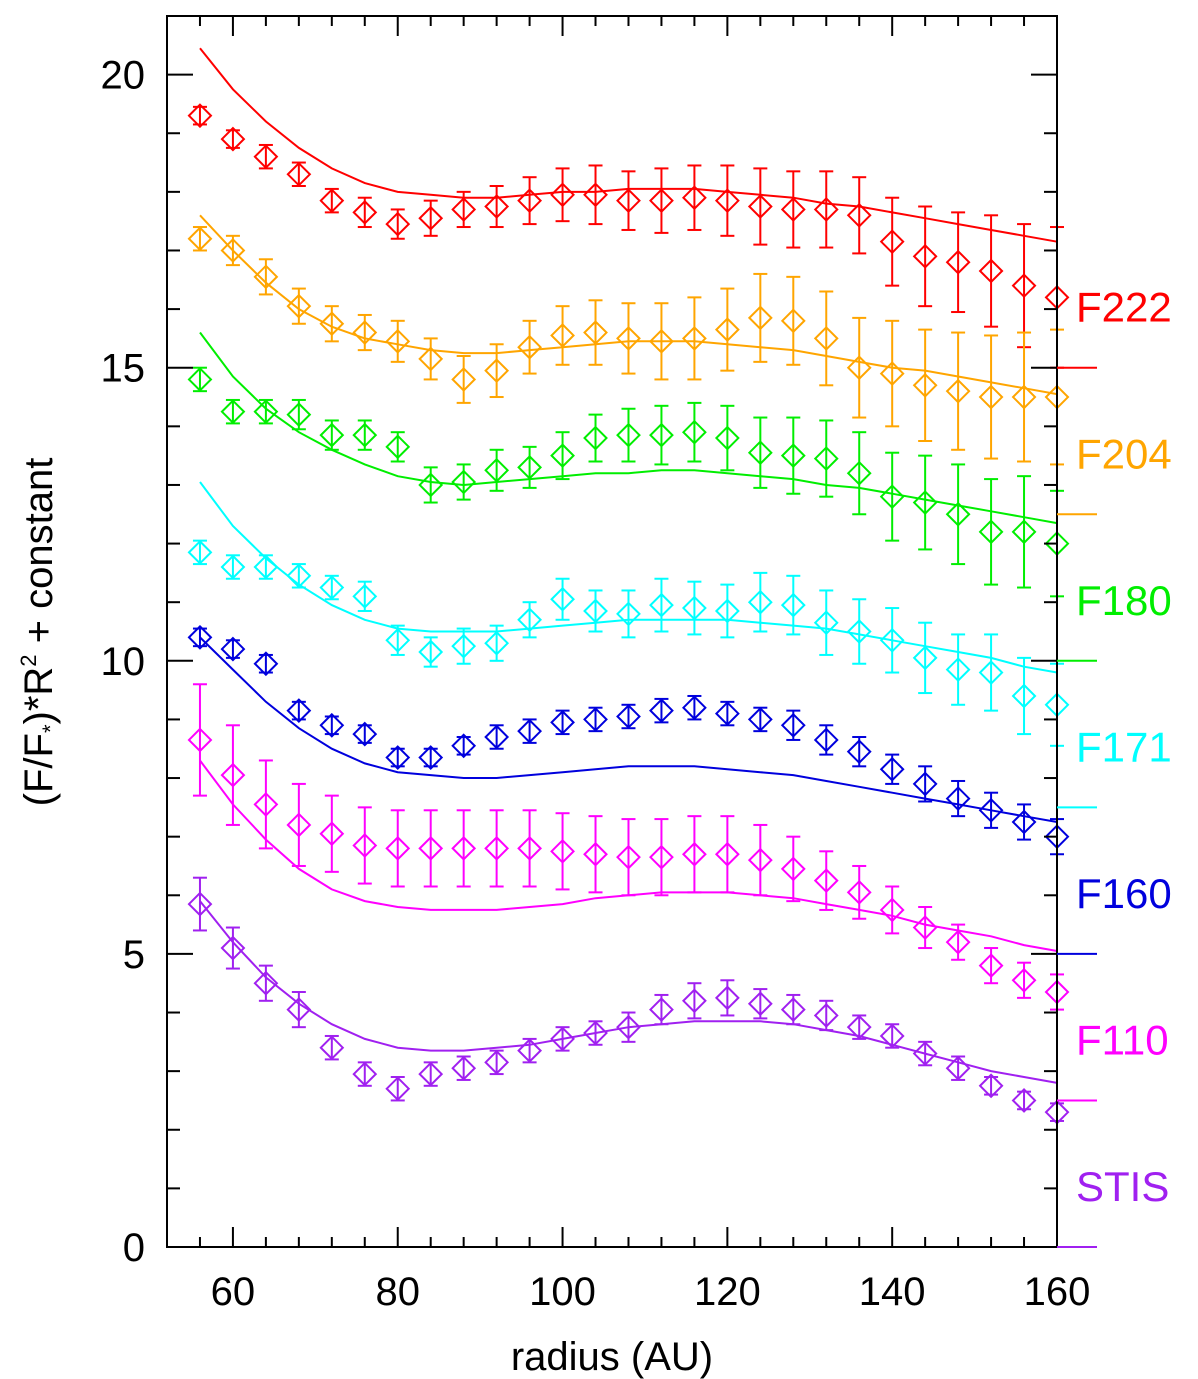  I want to click on y-axis-label: (F/F*)*R2 + constant, so click(39, 632).